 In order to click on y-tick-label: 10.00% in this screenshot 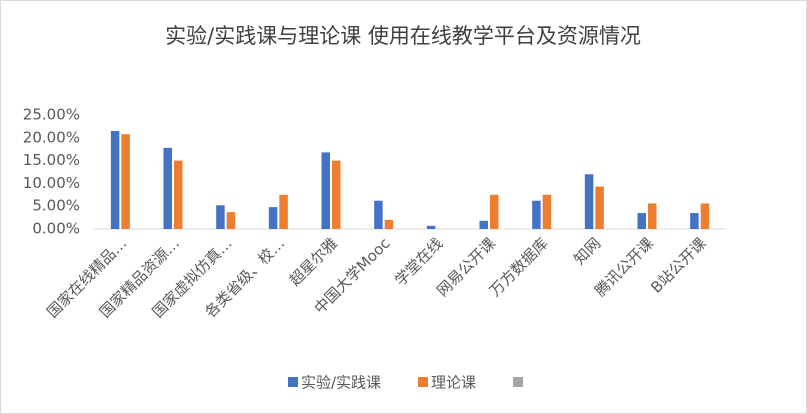, I will do `click(51, 183)`.